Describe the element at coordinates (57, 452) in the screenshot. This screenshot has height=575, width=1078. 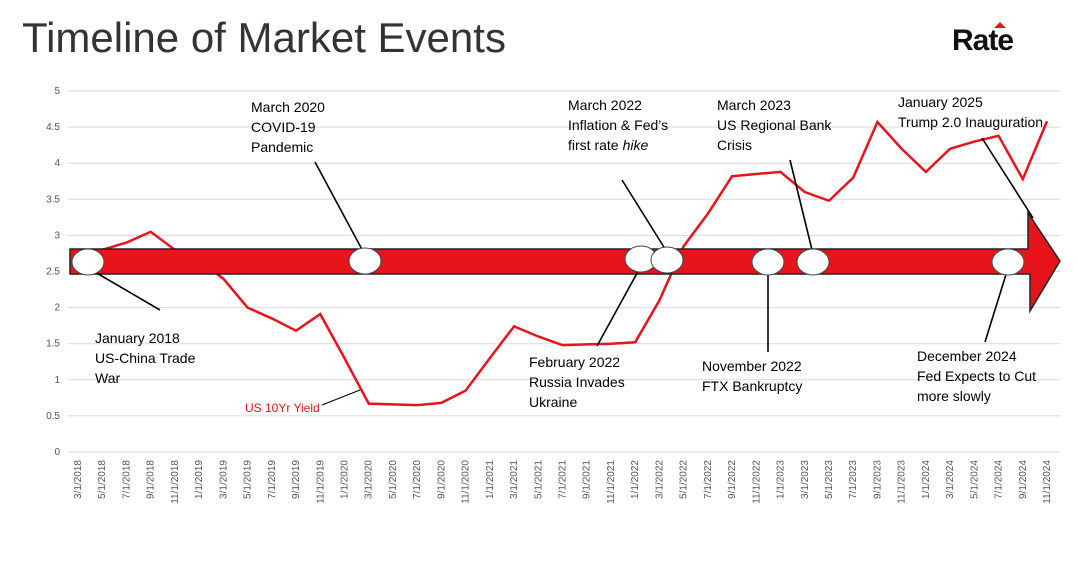
I see `y-tick-label: 0` at that location.